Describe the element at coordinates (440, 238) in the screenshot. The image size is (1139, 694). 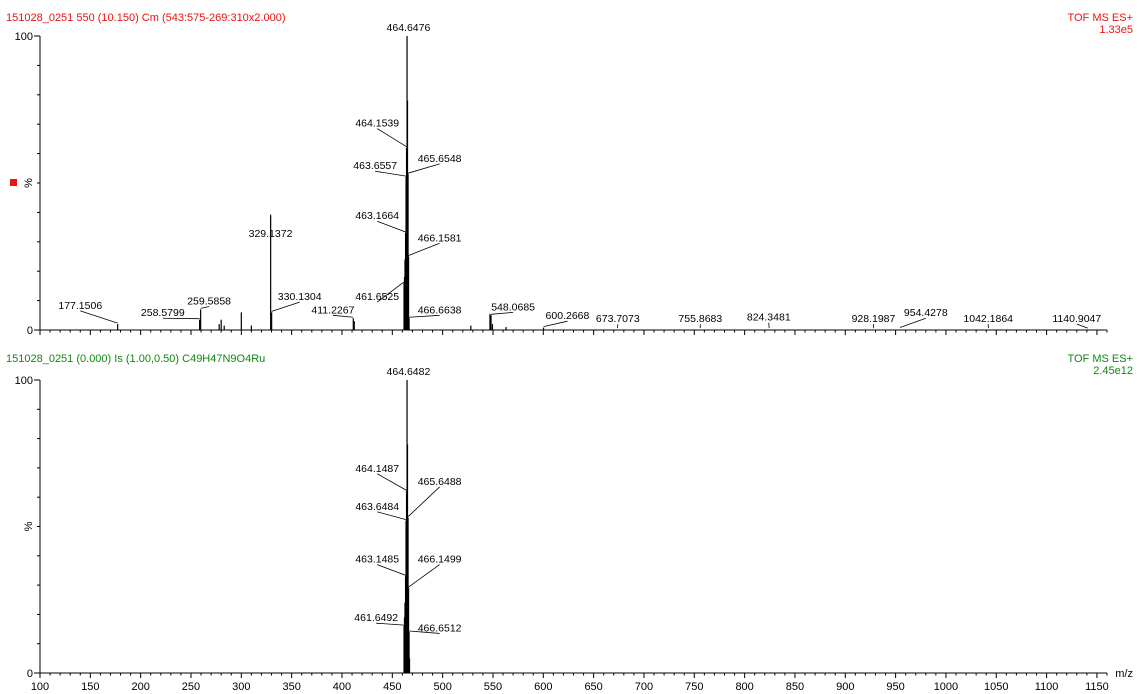
I see `peak-label: 466.1581` at that location.